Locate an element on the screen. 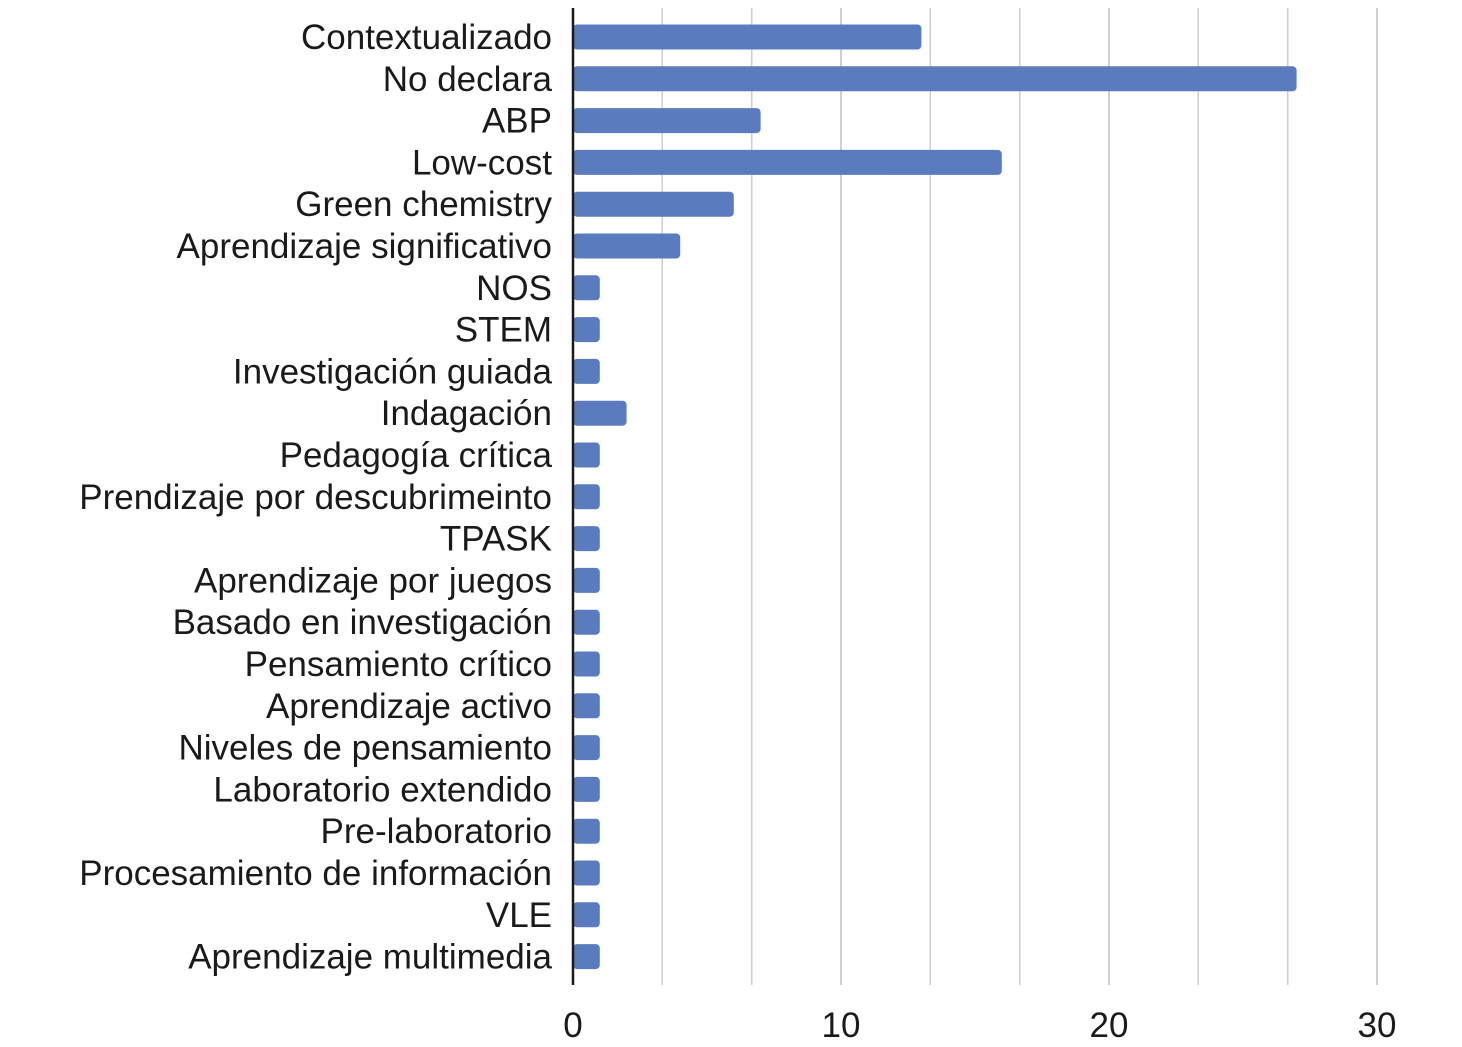 The image size is (1462, 1047). category-label: Laboratorio extendido is located at coordinates (382, 789).